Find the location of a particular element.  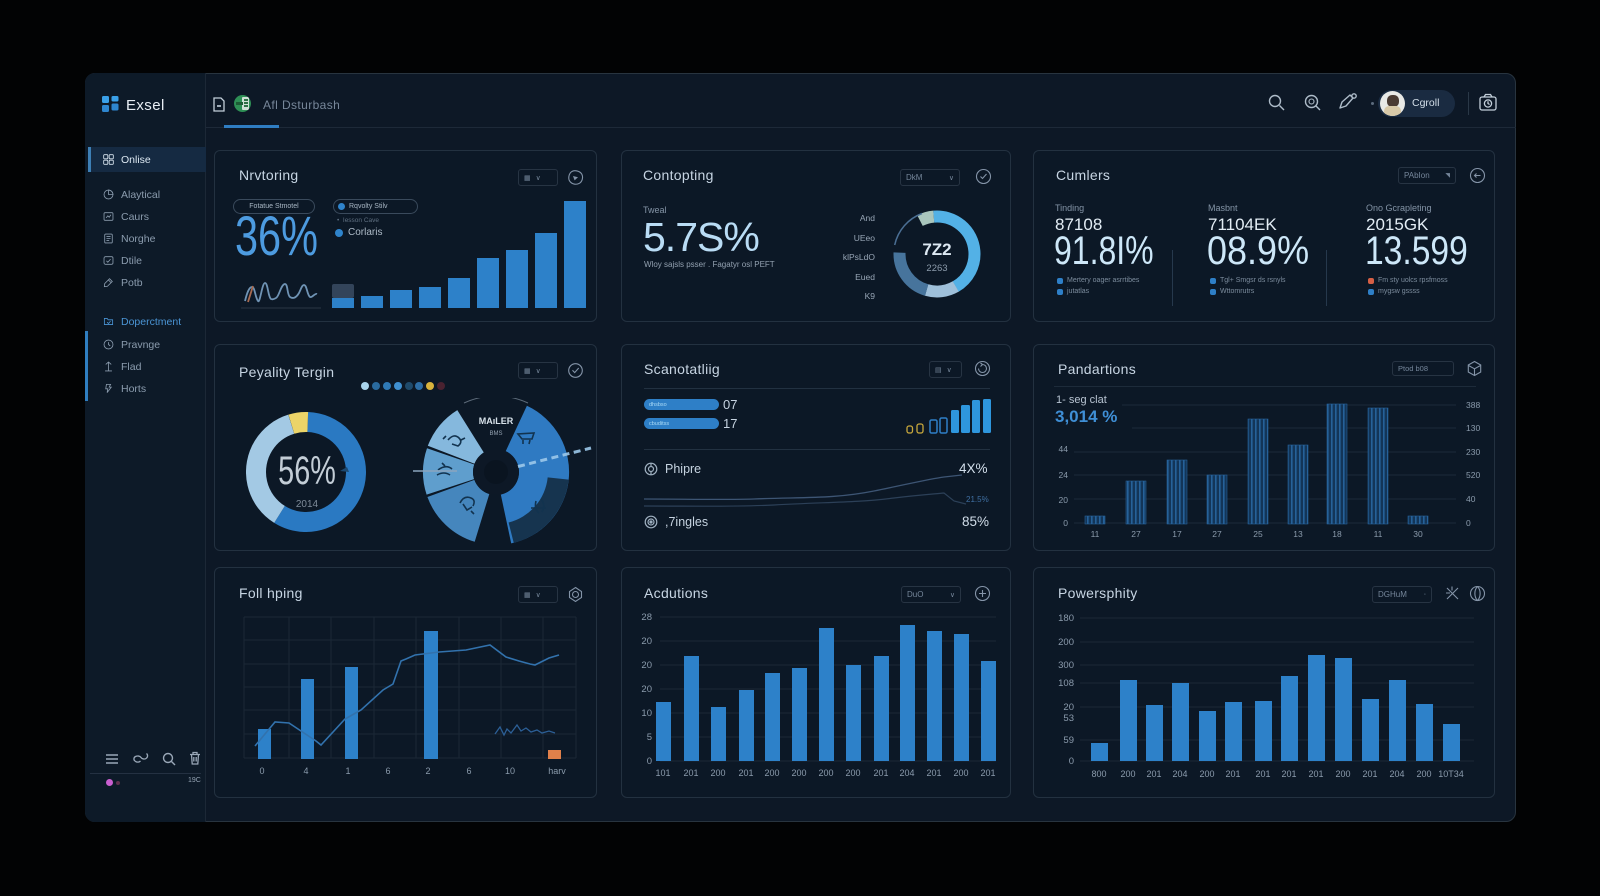

svg-text: 130 is located at coordinates (1473, 428).